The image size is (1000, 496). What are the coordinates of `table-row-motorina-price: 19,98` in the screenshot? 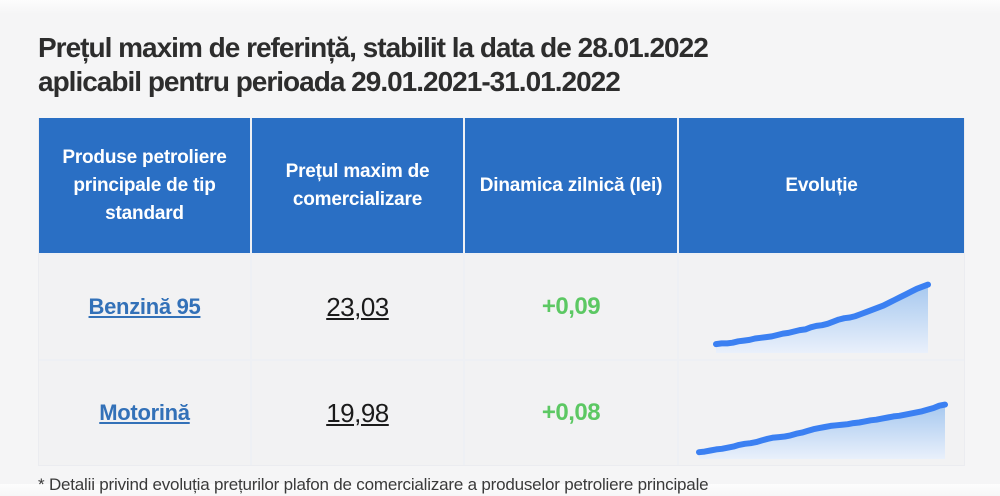 It's located at (357, 413).